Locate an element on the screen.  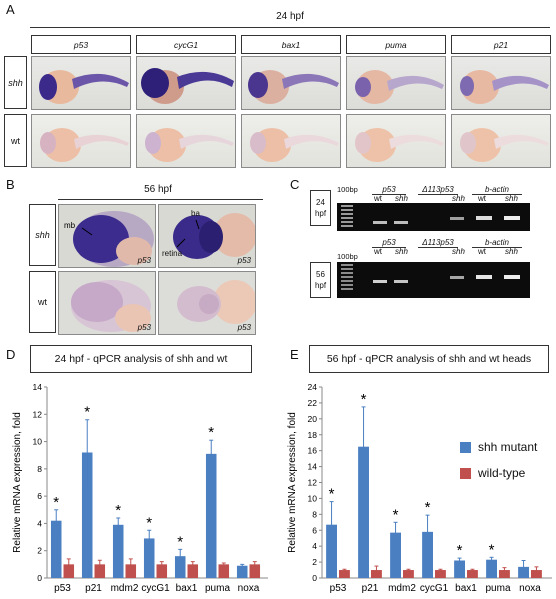
row-label-line: hpf is located at coordinates (320, 285).